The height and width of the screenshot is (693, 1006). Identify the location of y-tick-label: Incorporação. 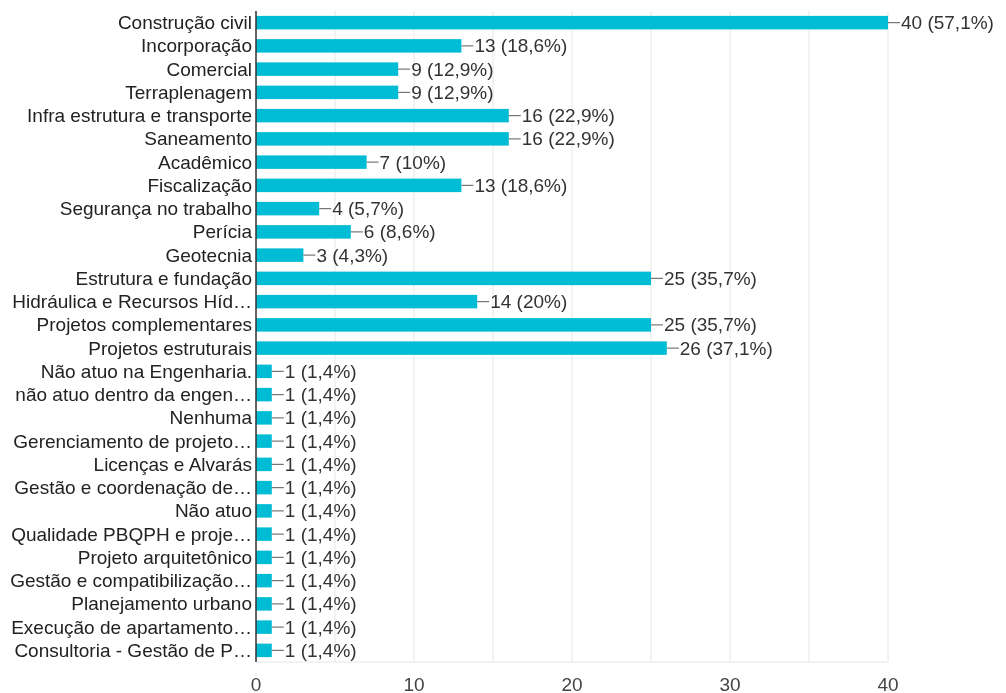
(196, 46).